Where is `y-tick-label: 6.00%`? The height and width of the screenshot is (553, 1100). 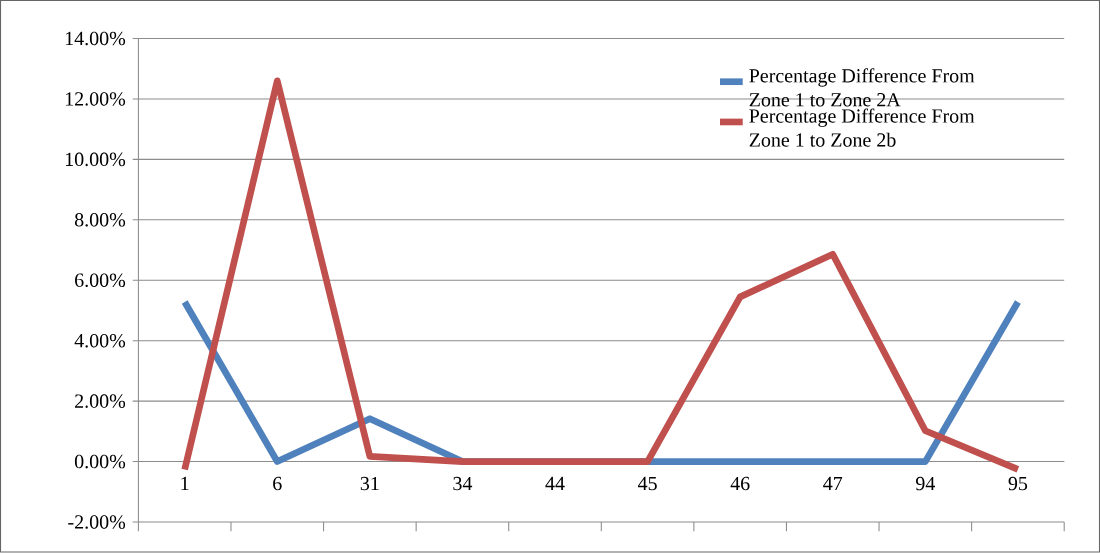
y-tick-label: 6.00% is located at coordinates (100, 280).